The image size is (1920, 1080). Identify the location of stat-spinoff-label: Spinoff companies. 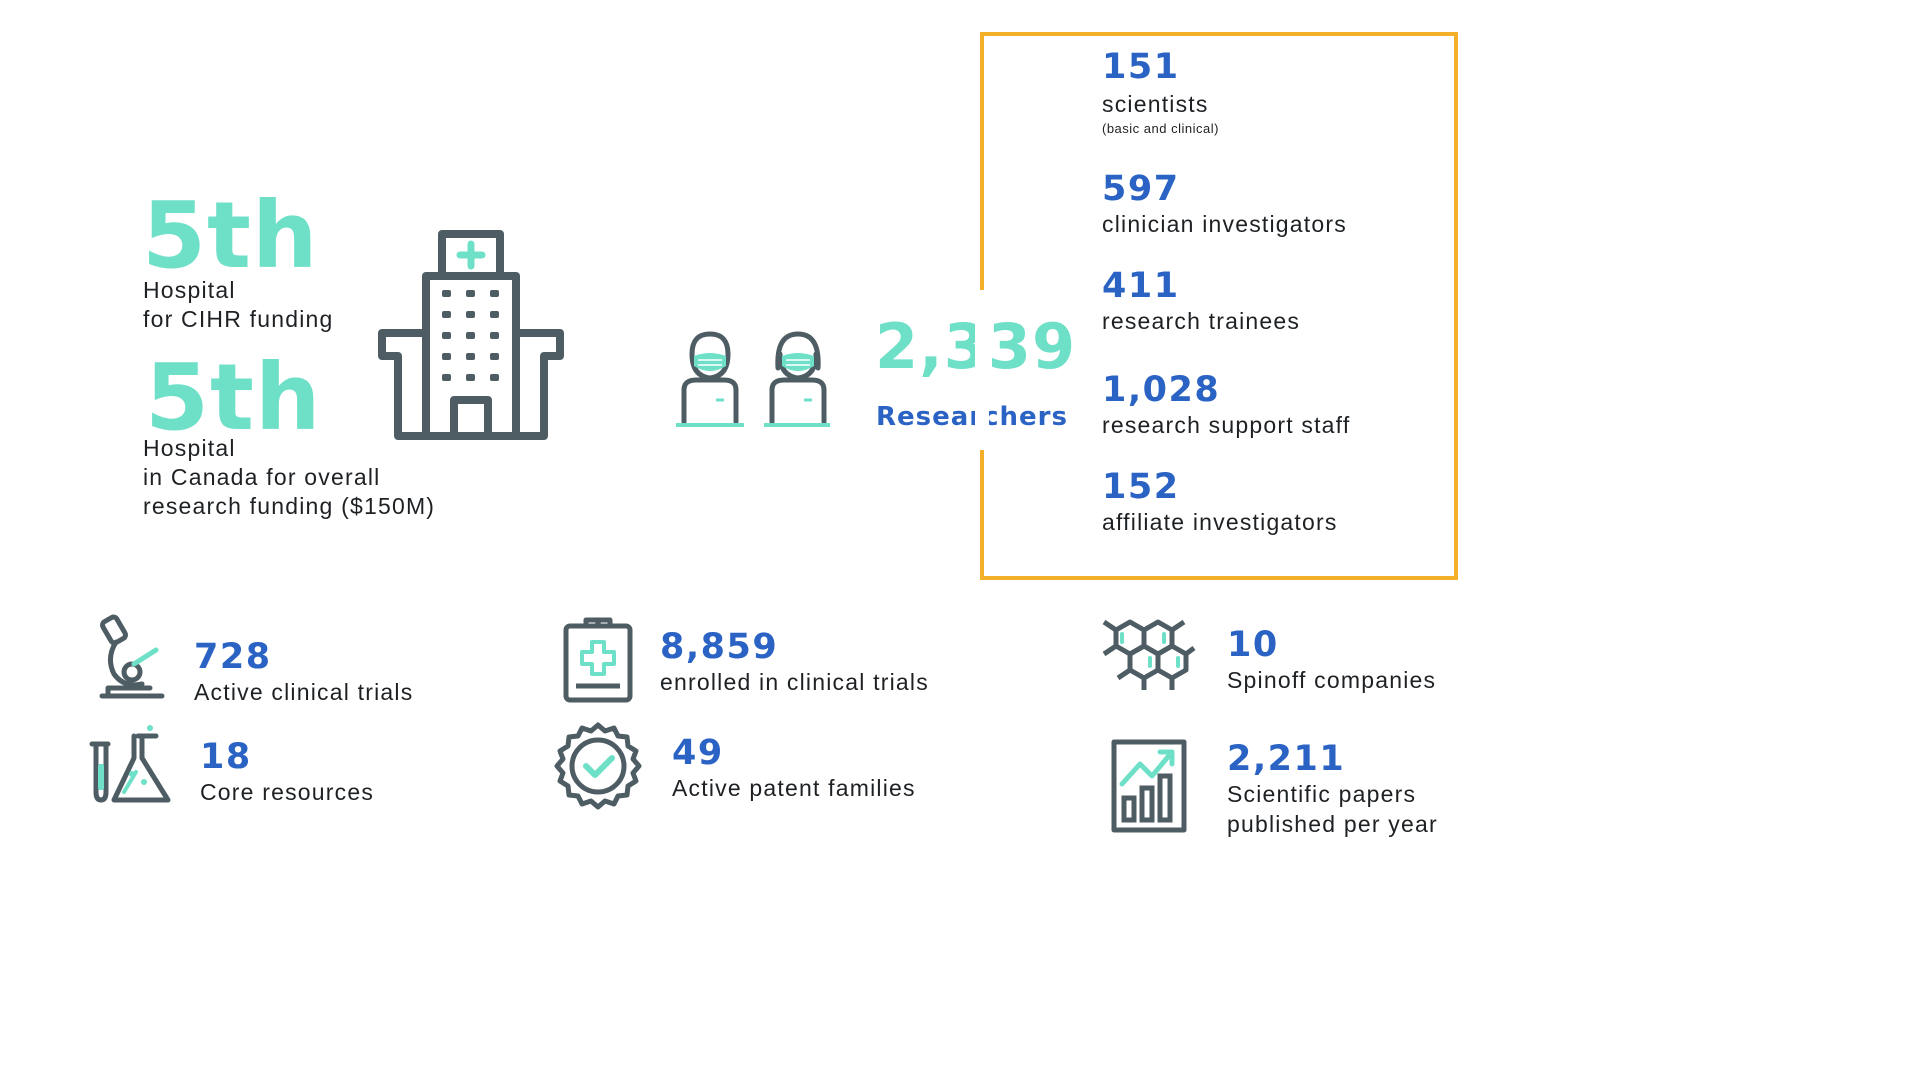
(1332, 680).